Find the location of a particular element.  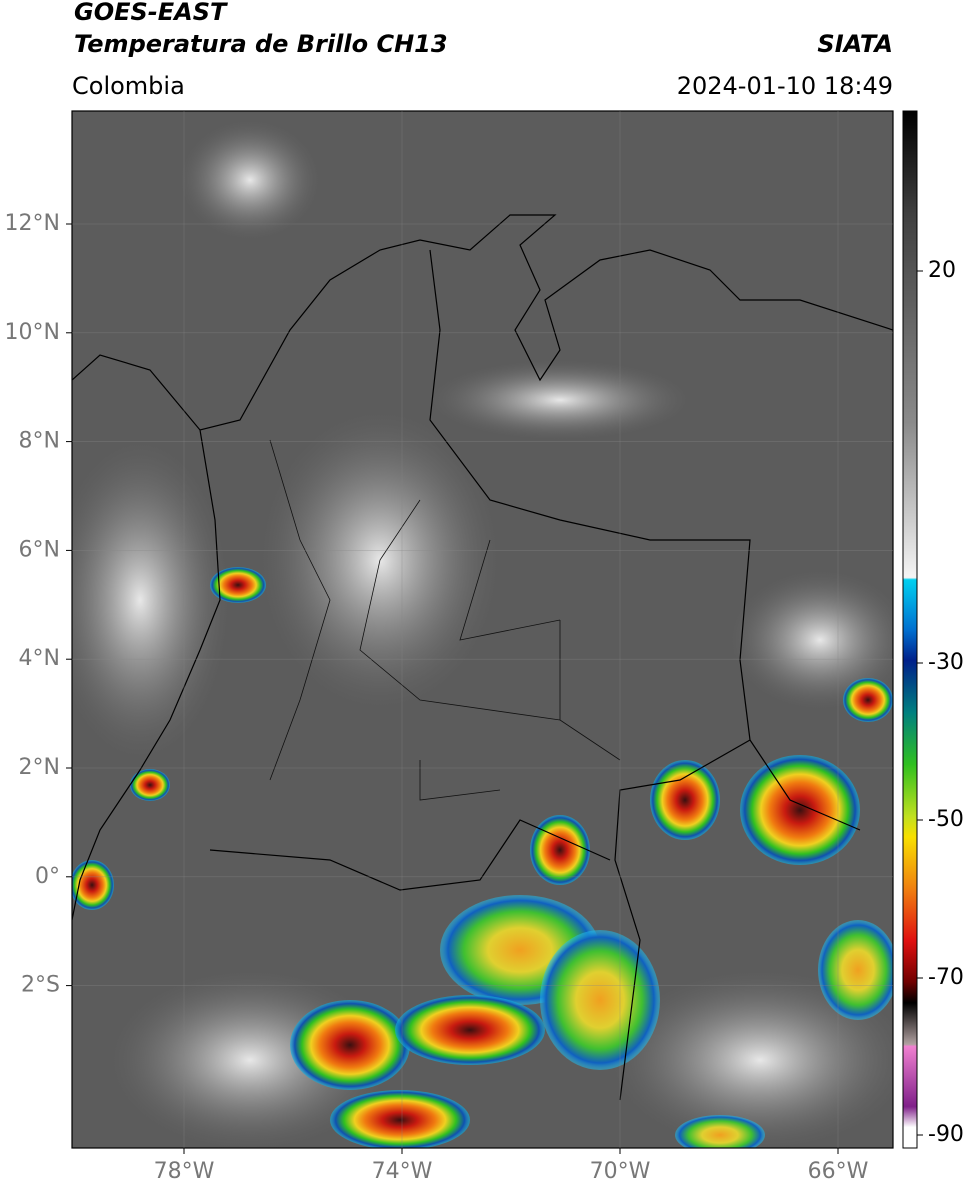

lat-label: 10°N is located at coordinates (32, 332).